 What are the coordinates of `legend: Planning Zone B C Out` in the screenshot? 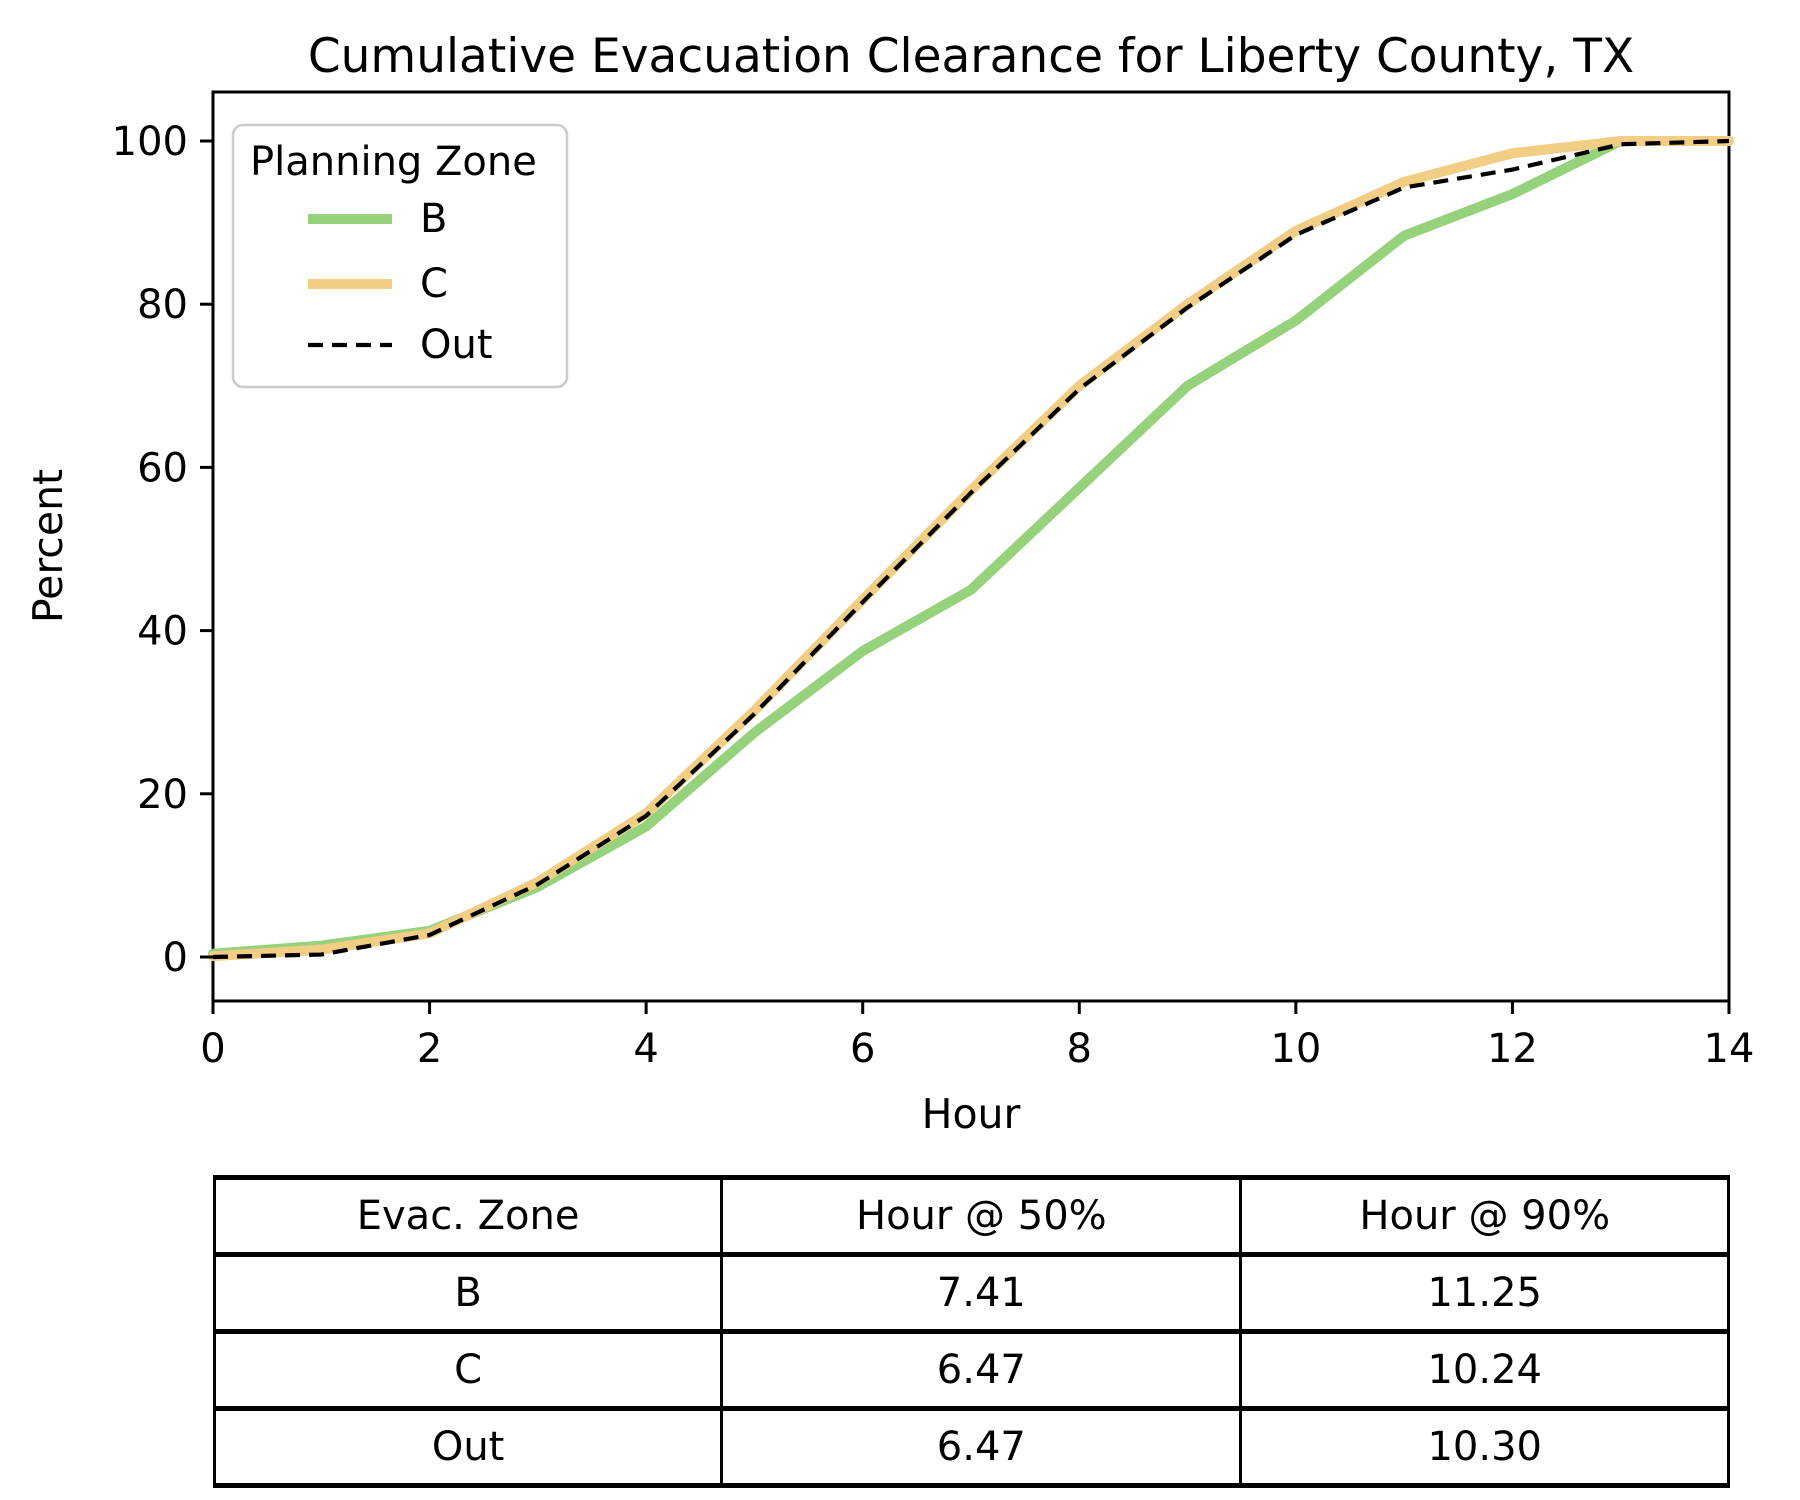 It's located at (400, 256).